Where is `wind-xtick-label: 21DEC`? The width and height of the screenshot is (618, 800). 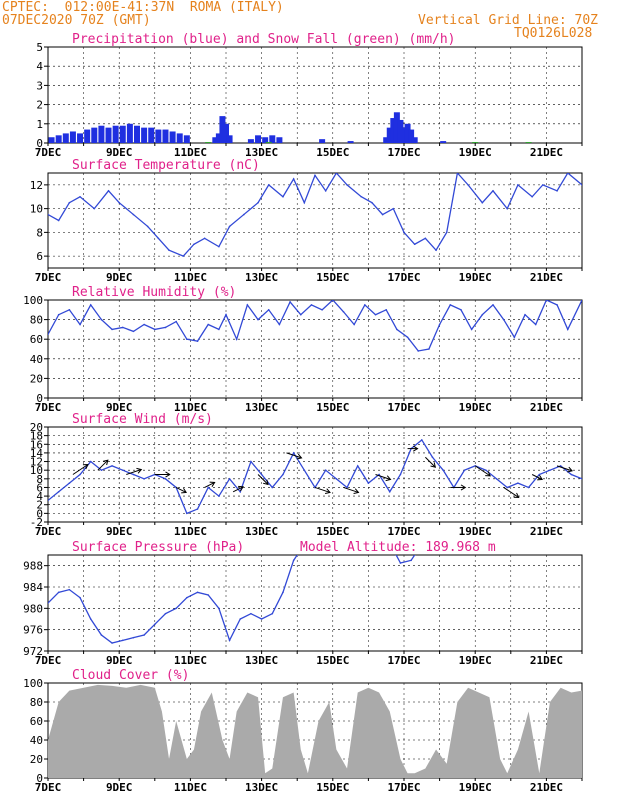
wind-xtick-label: 21DEC is located at coordinates (546, 531).